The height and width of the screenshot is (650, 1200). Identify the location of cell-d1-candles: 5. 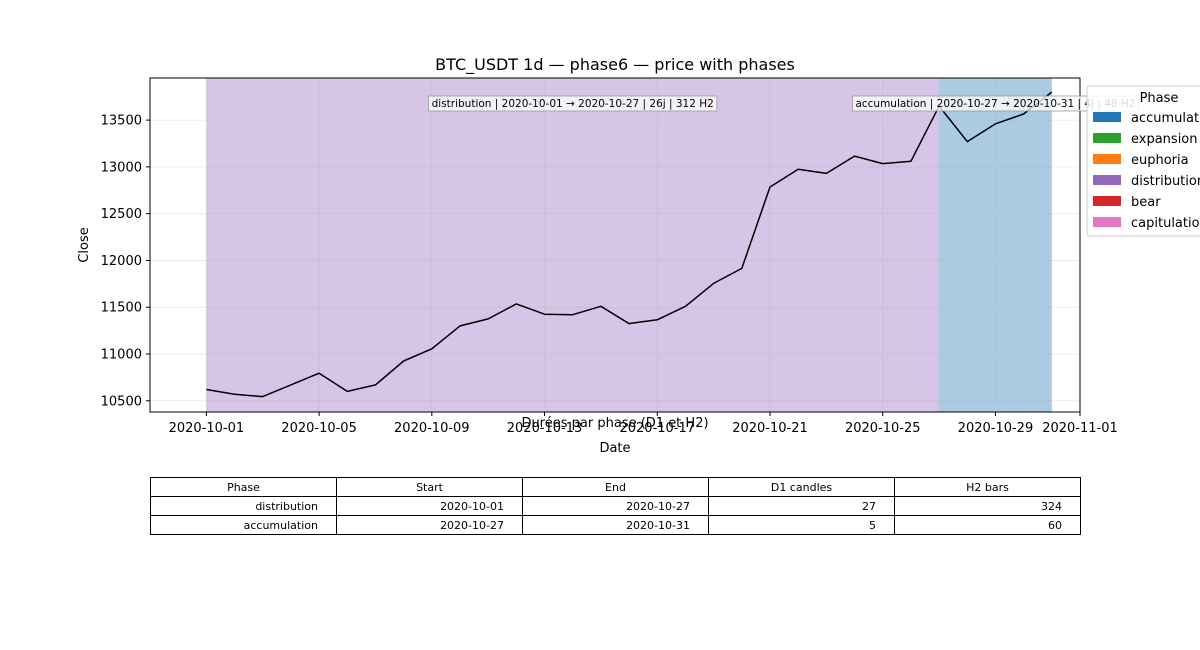
(801, 525).